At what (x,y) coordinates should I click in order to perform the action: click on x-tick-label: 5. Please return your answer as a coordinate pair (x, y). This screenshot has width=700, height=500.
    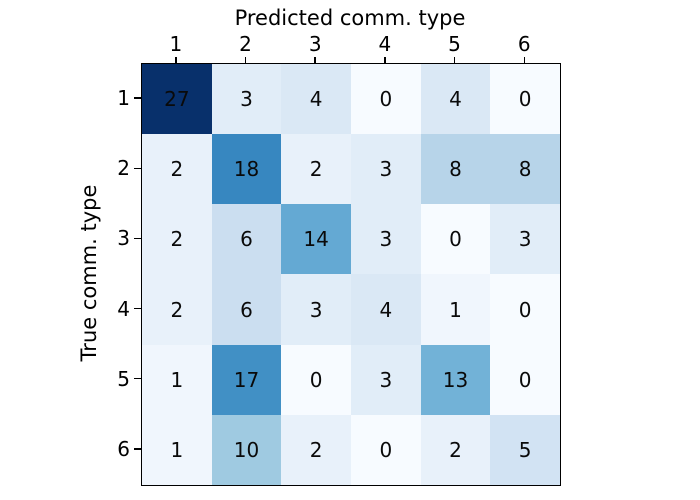
    Looking at the image, I should click on (454, 44).